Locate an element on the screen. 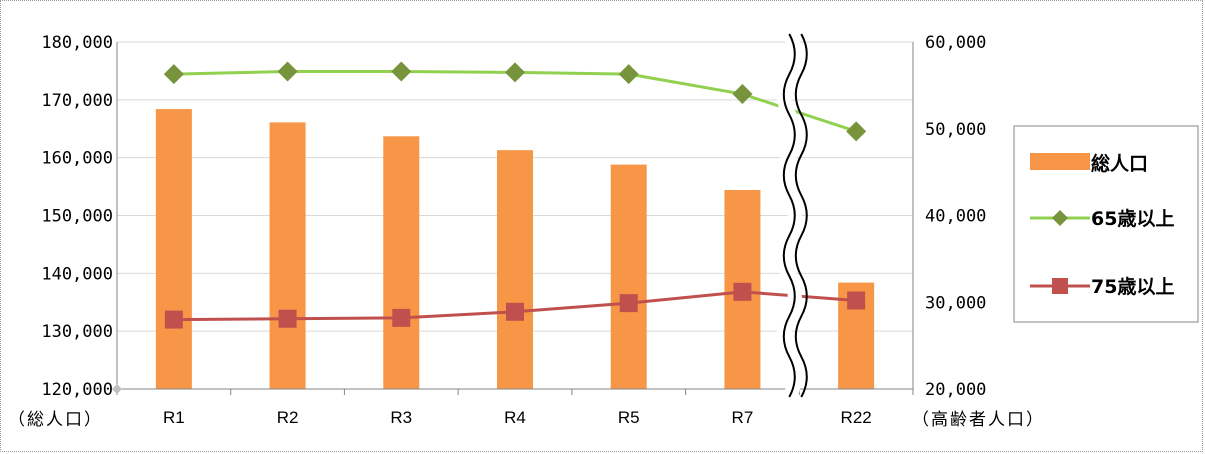 This screenshot has height=454, width=1205. category-label: R1 is located at coordinates (174, 417).